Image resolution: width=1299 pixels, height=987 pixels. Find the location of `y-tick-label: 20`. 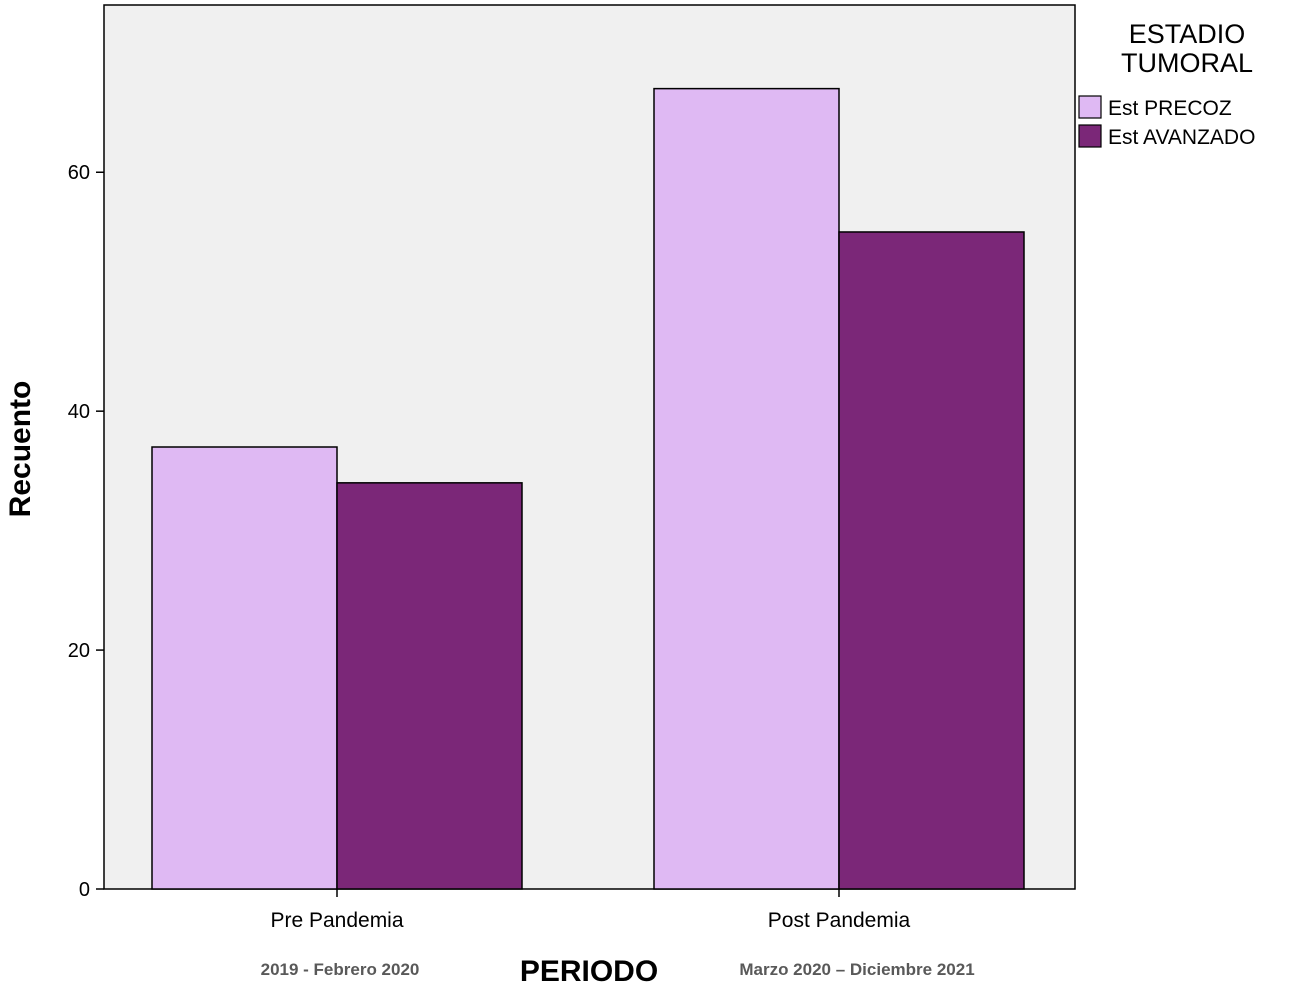

y-tick-label: 20 is located at coordinates (79, 651).